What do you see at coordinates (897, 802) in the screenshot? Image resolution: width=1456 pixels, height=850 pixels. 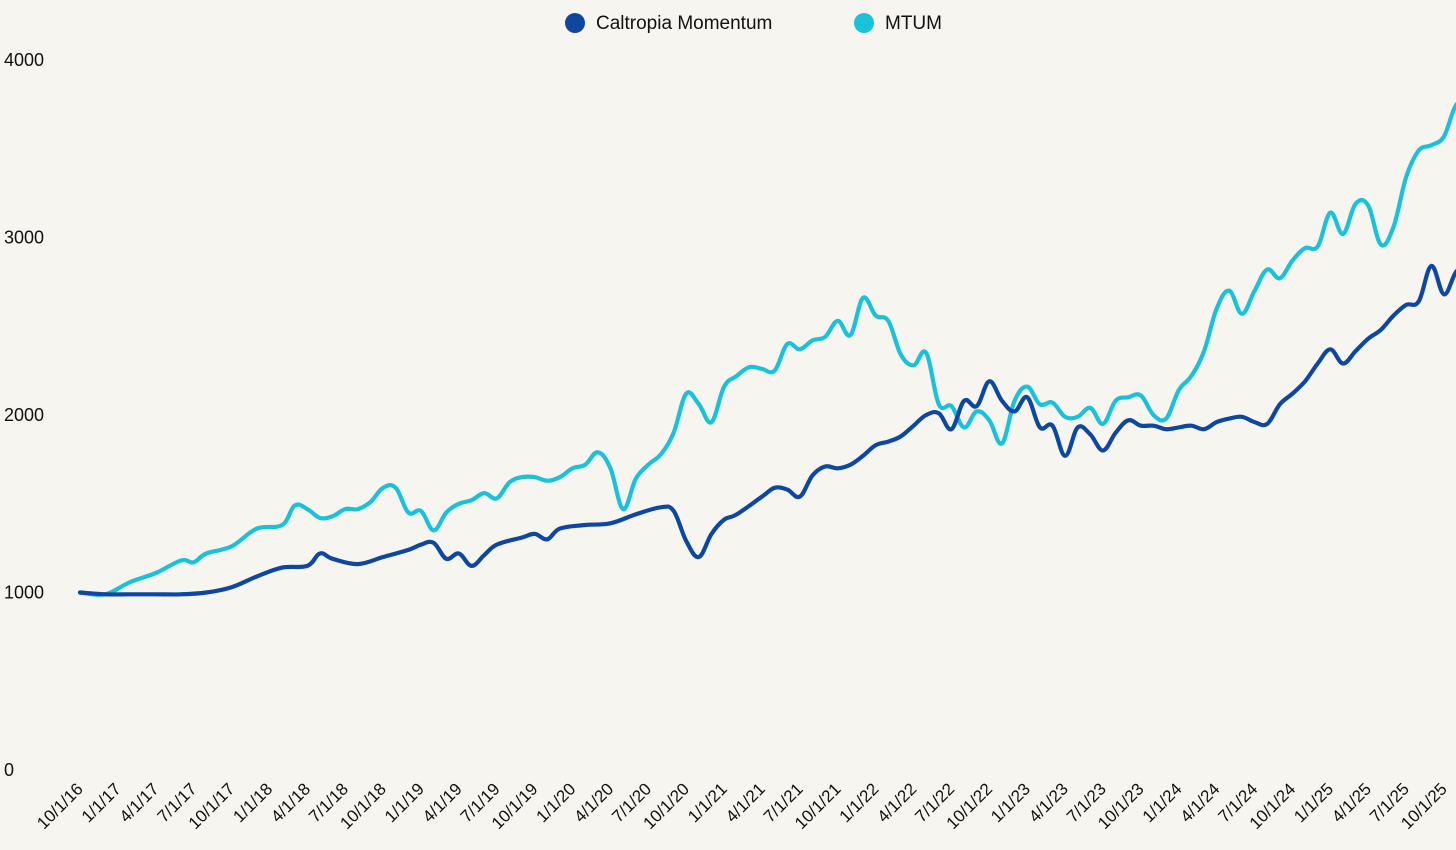 I see `x-tick-label: 4/1/22` at bounding box center [897, 802].